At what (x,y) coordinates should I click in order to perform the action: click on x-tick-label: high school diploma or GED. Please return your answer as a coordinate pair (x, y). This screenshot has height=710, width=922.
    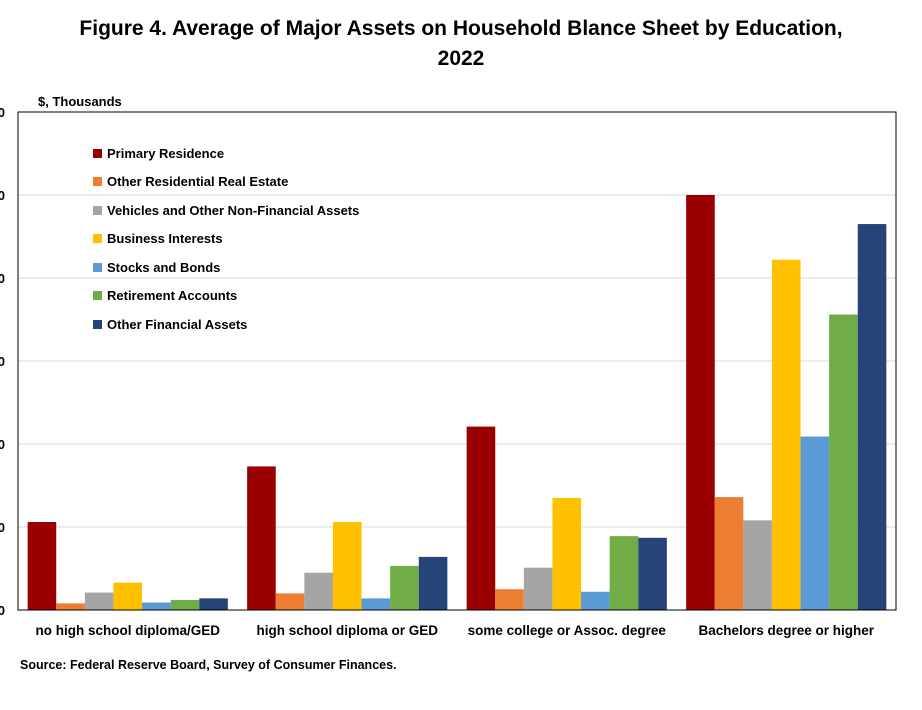
    Looking at the image, I should click on (347, 630).